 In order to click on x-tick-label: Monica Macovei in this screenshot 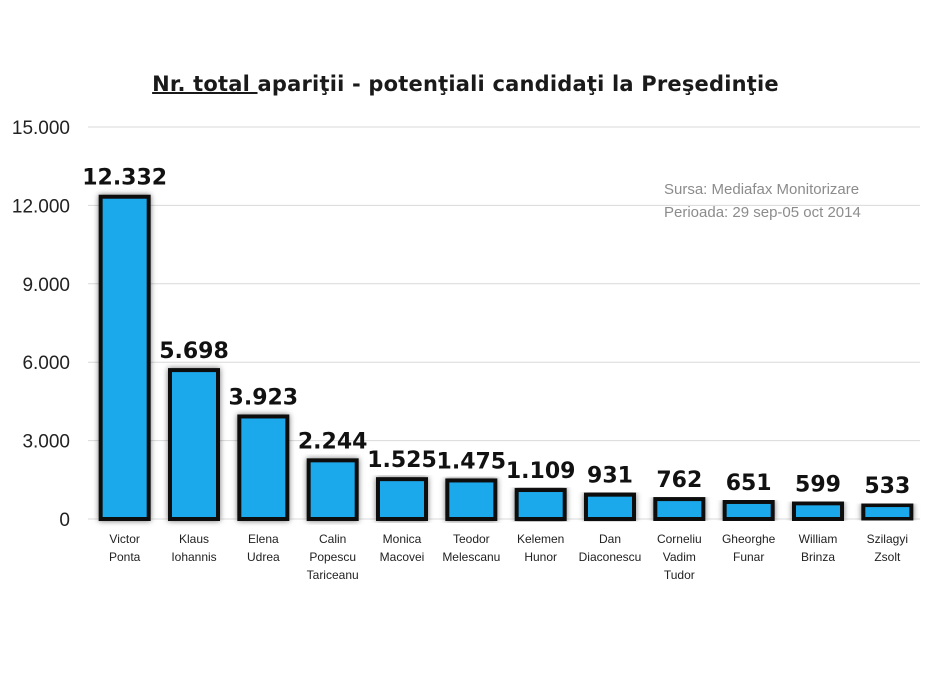, I will do `click(402, 548)`.